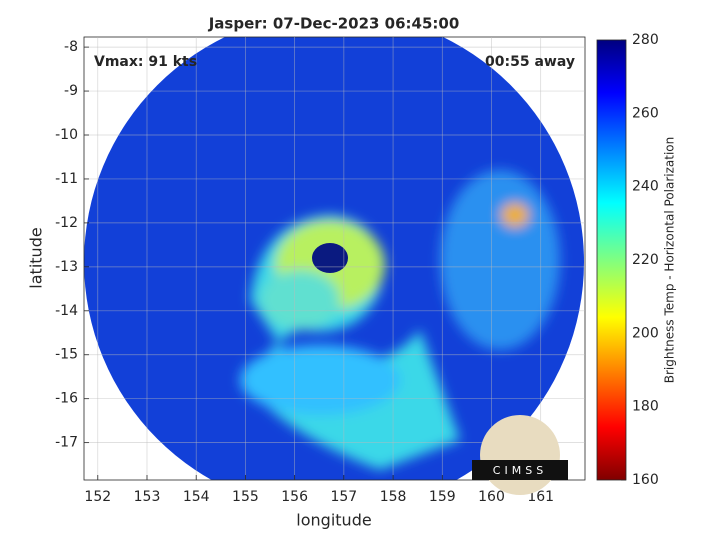 This screenshot has height=540, width=720. Describe the element at coordinates (145, 62) in the screenshot. I see `annotation: Vmax: 91 kts` at that location.